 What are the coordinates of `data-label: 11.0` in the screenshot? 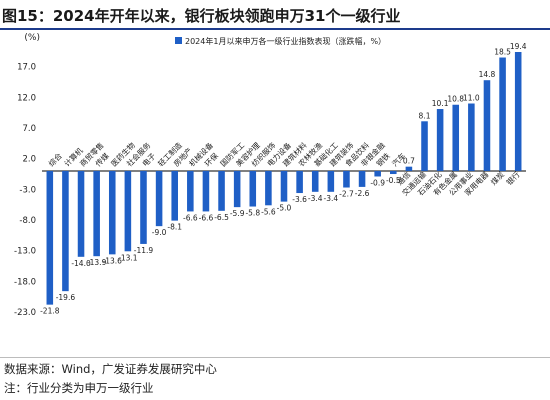 It's located at (471, 98).